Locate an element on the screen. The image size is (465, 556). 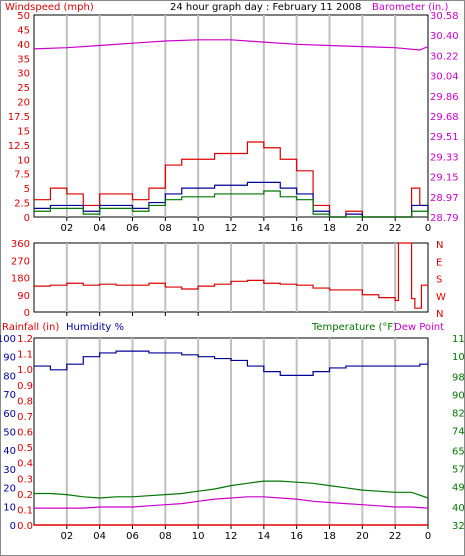
temp-panel-x-tick-label: 16 is located at coordinates (296, 536).